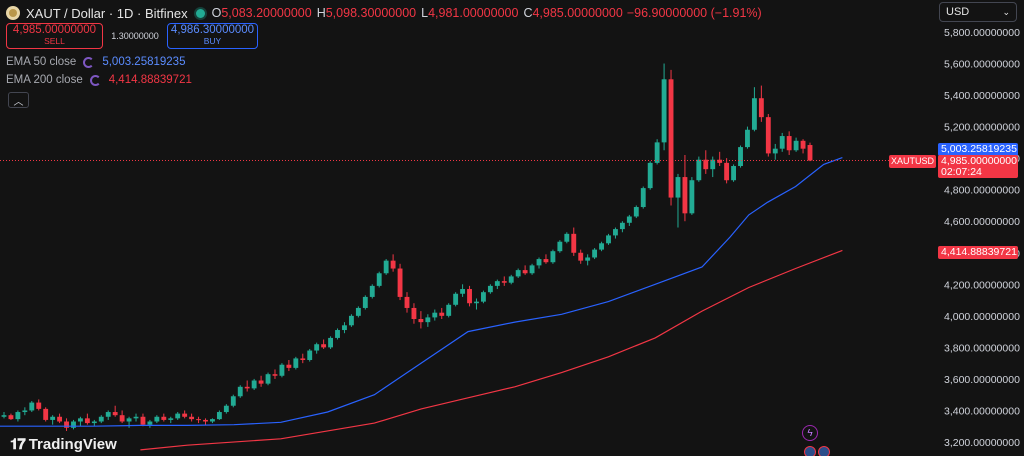 Image resolution: width=1024 pixels, height=456 pixels. I want to click on sell-price: 4,985.00000000, so click(54, 30).